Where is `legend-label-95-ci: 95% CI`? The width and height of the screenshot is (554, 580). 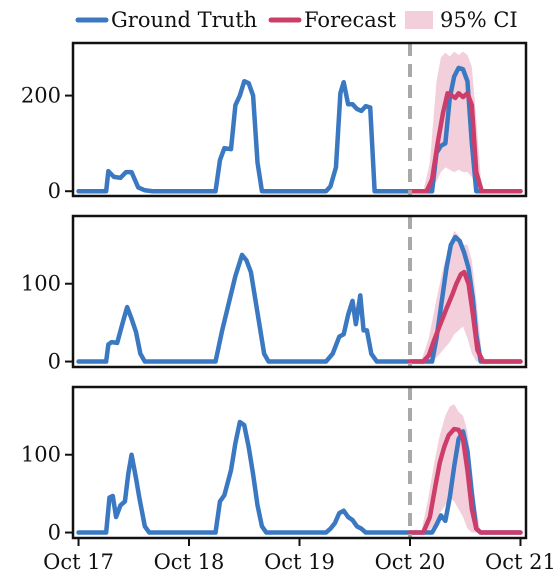 legend-label-95-ci: 95% CI is located at coordinates (479, 20).